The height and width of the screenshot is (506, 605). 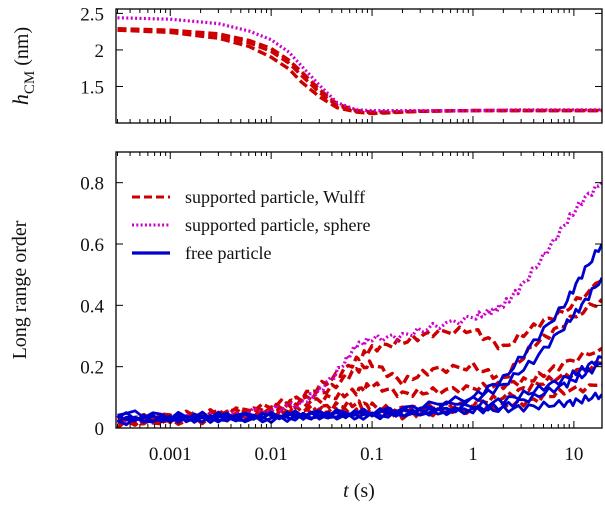 I want to click on x-tick-label: 10, so click(x=573, y=454).